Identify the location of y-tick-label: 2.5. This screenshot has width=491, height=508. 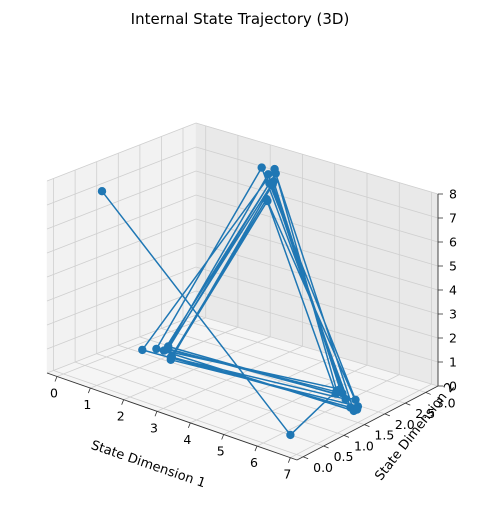
(425, 413).